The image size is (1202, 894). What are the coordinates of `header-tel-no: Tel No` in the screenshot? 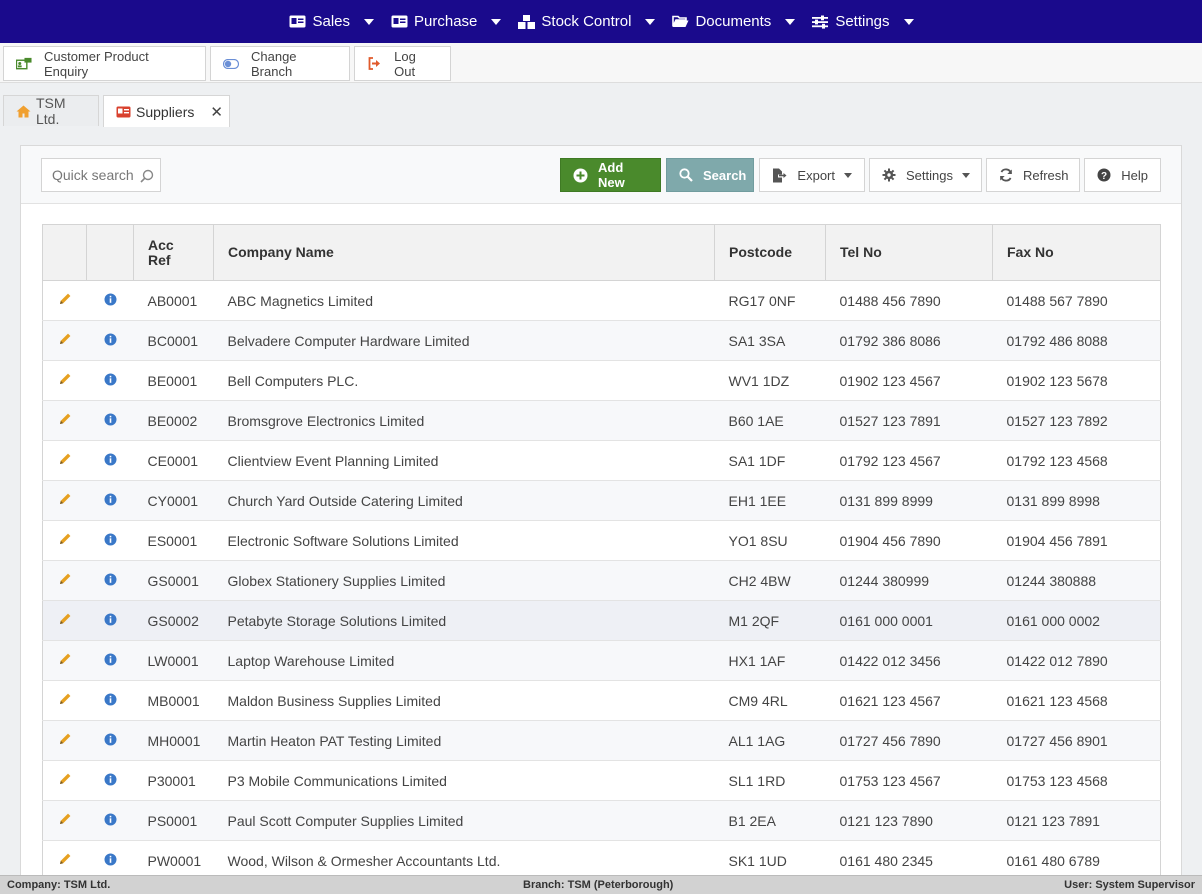 It's located at (909, 252).